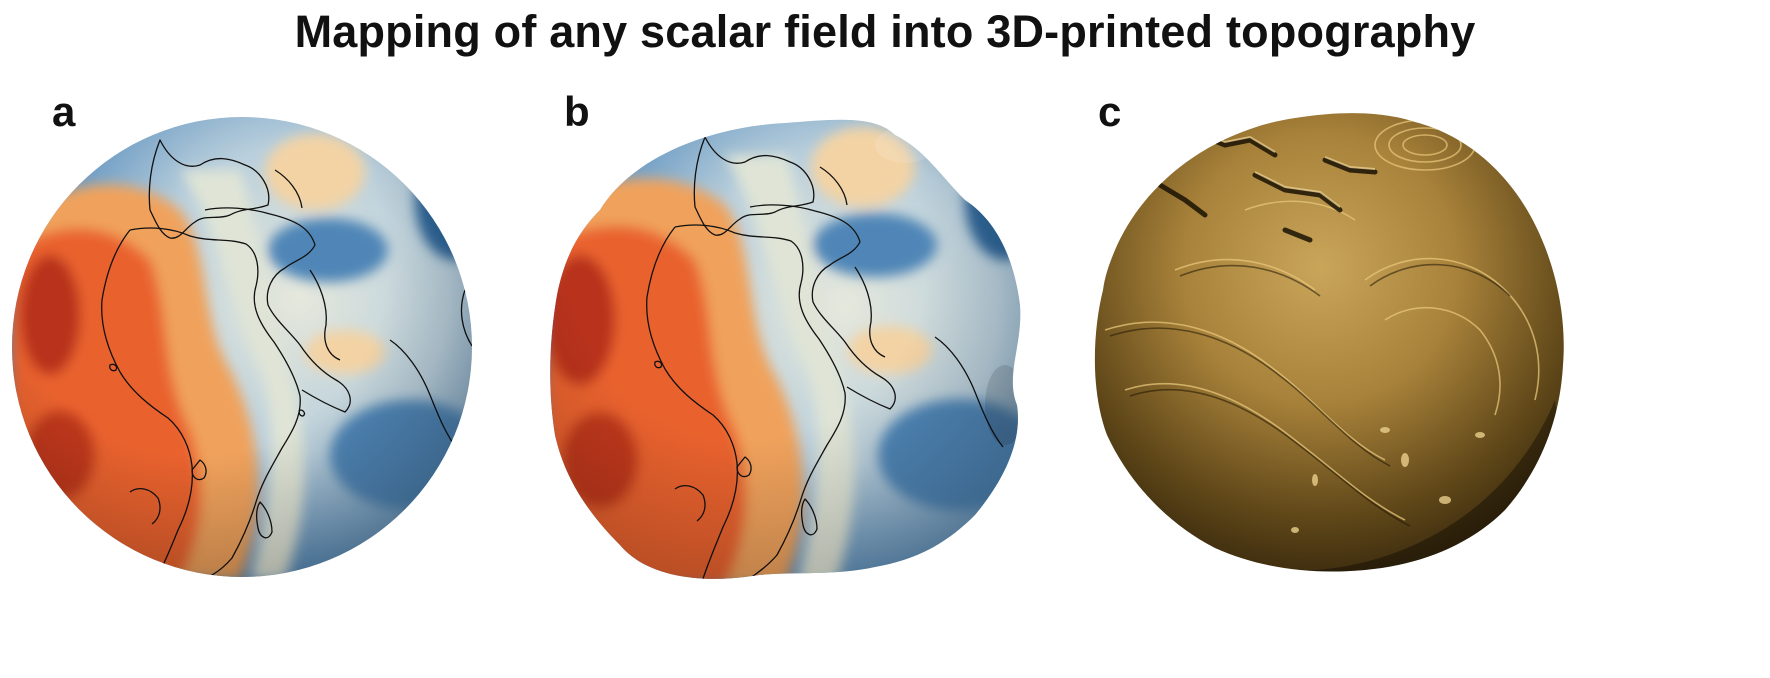  What do you see at coordinates (1110, 111) in the screenshot?
I see `panel-label-c: c` at bounding box center [1110, 111].